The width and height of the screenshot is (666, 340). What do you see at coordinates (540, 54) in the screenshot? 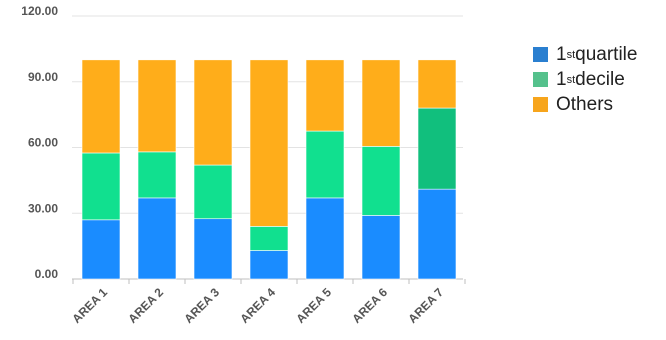
I see `legend-swatch-first-quartile` at bounding box center [540, 54].